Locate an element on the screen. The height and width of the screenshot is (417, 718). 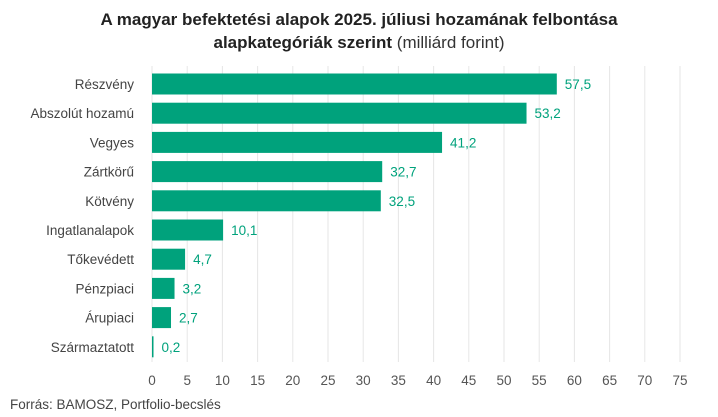
category-label: Részvény is located at coordinates (105, 84).